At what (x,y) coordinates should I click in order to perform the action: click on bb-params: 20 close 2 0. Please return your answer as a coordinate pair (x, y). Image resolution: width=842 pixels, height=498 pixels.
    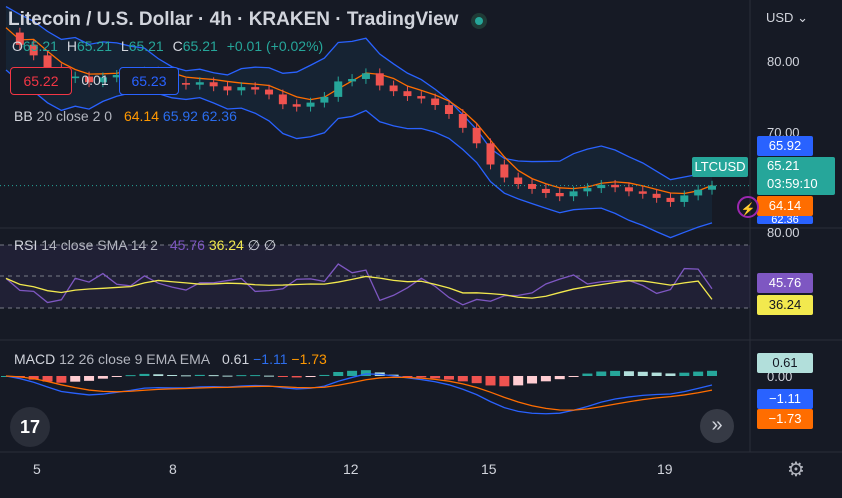
    Looking at the image, I should click on (74, 116).